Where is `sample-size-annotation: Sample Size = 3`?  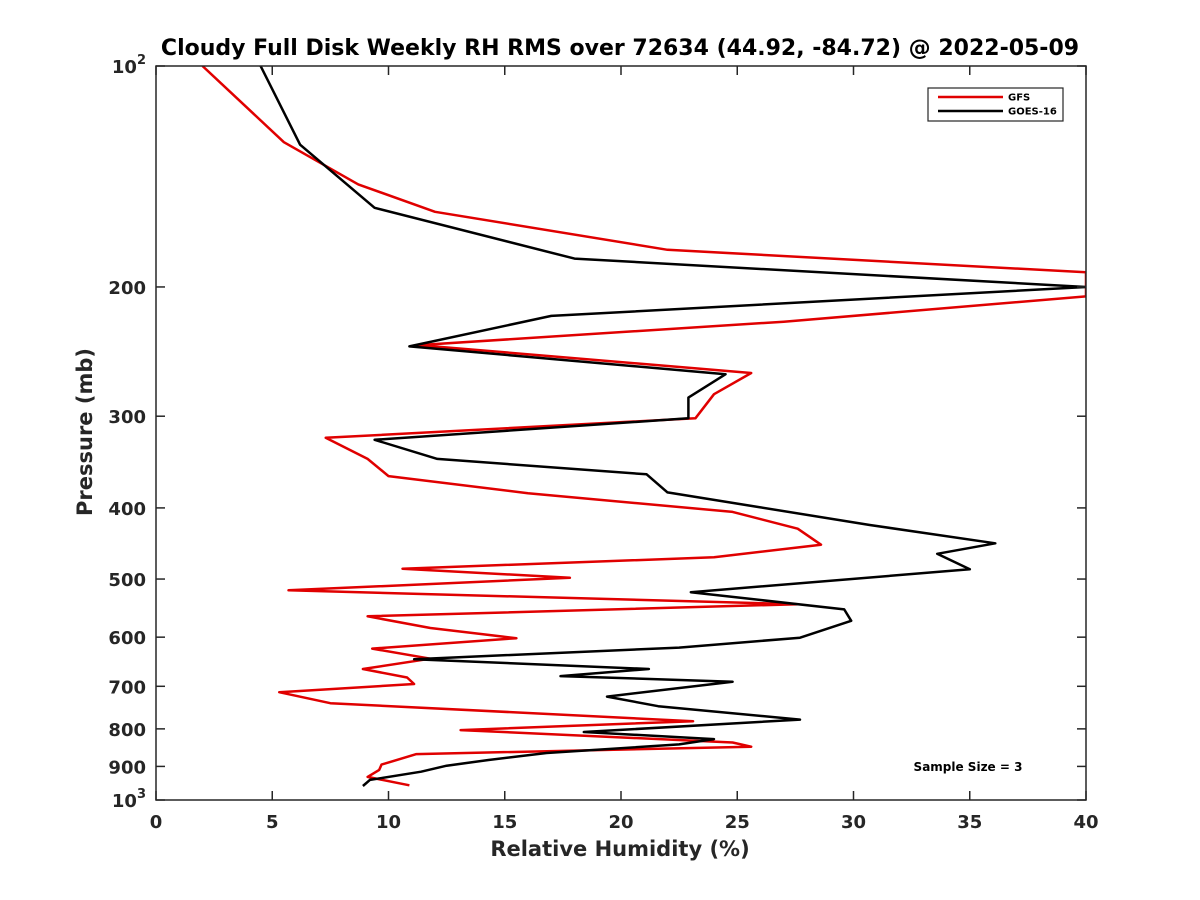
sample-size-annotation: Sample Size = 3 is located at coordinates (968, 767).